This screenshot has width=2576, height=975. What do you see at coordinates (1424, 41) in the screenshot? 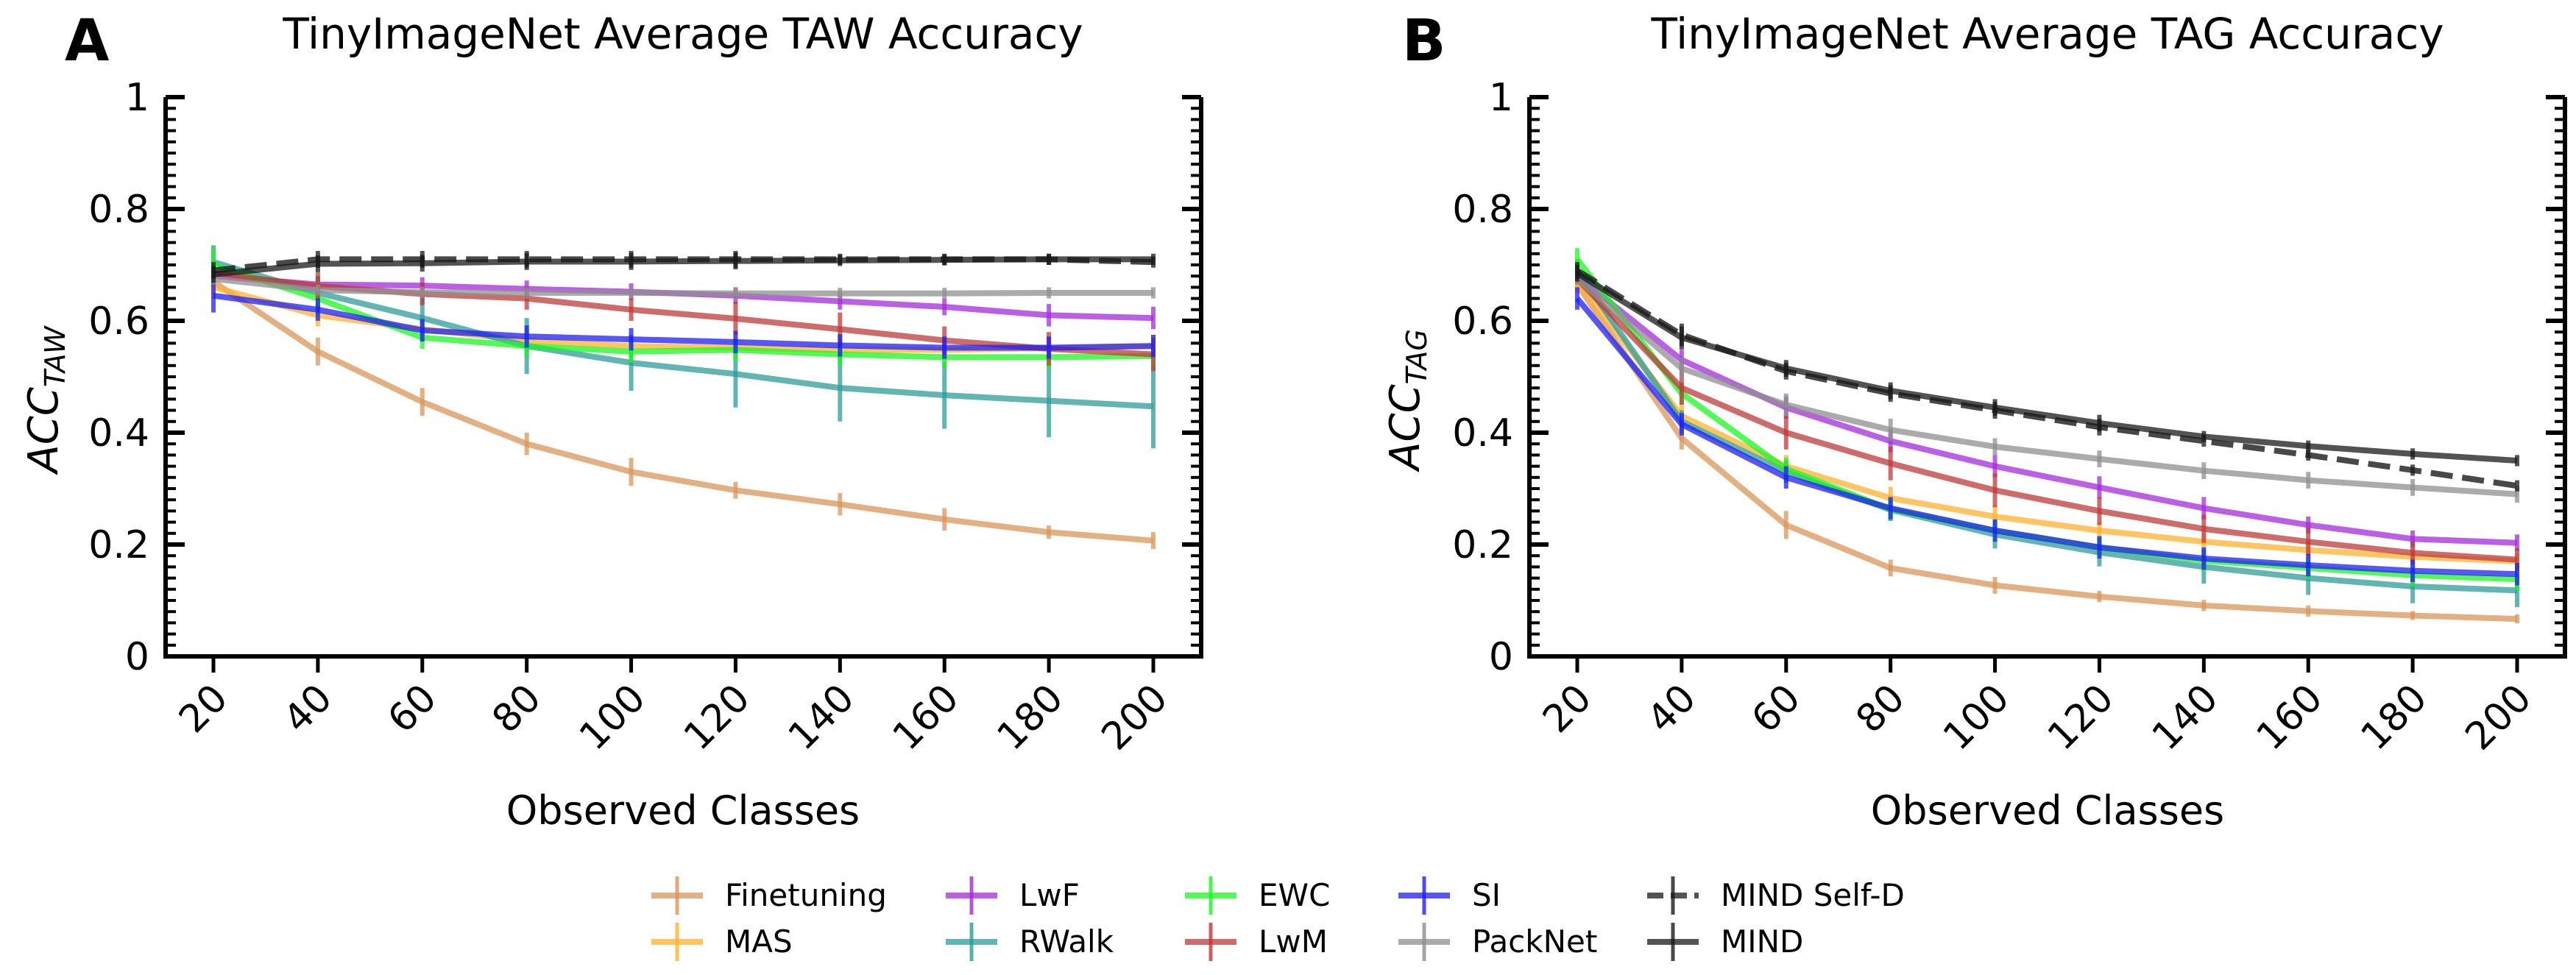
I see `panel-letter: B` at bounding box center [1424, 41].